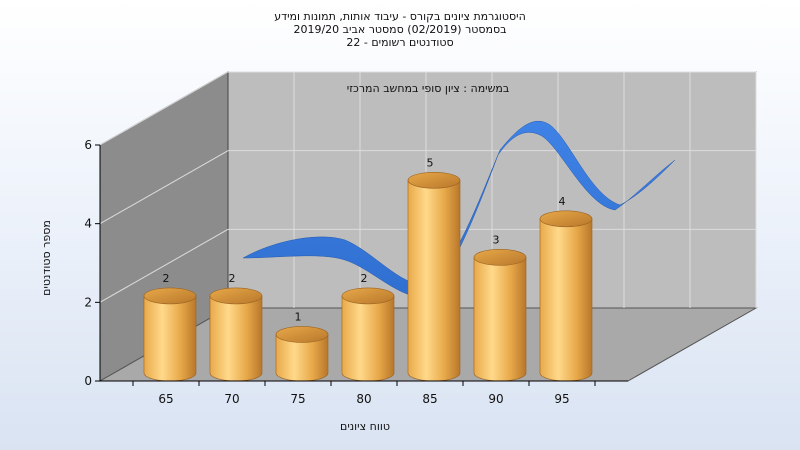 This screenshot has width=800, height=450. Describe the element at coordinates (231, 399) in the screenshot. I see `x-tick-label: 70` at that location.